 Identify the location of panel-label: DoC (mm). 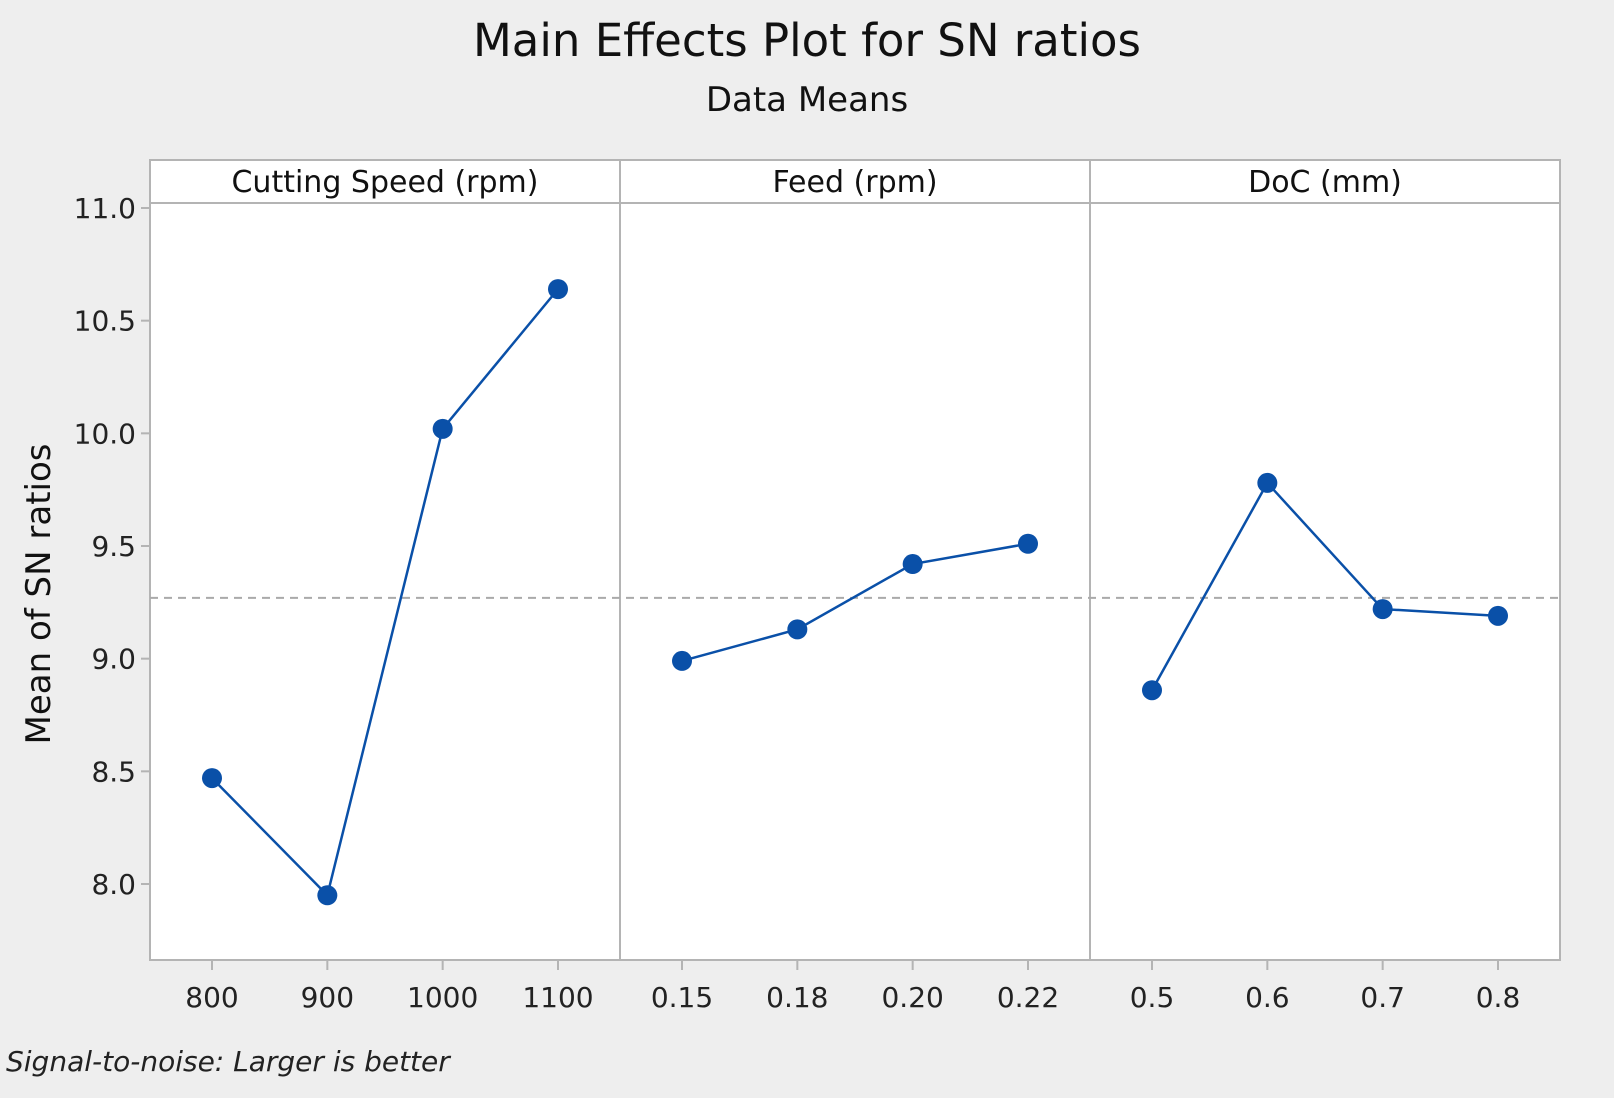
(1325, 182).